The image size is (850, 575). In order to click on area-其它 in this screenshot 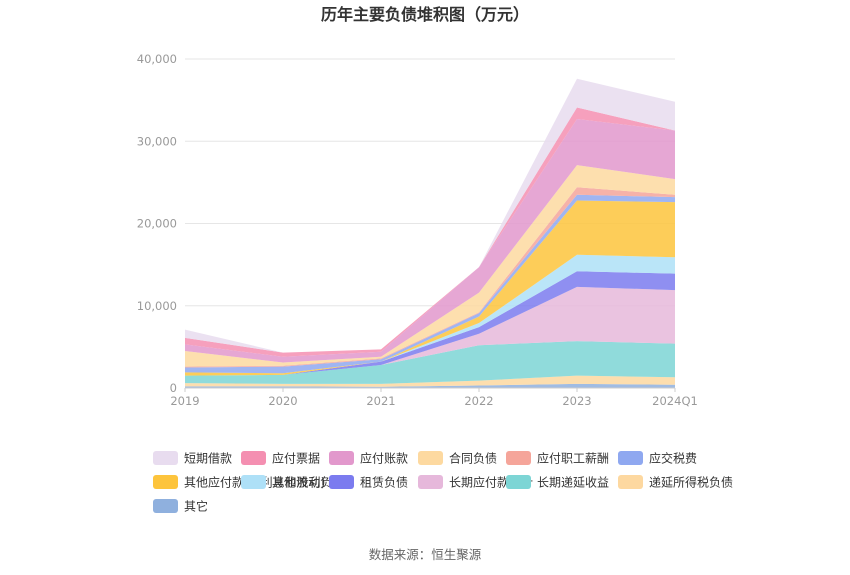, I will do `click(430, 385)`.